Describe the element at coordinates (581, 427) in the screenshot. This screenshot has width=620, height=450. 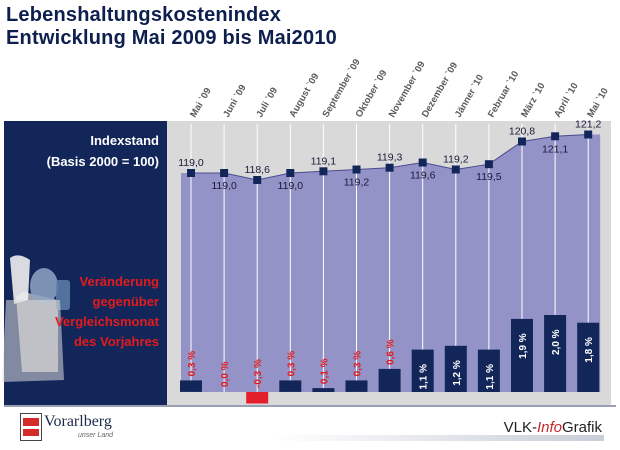
I see `brand-suffix: Grafik` at that location.